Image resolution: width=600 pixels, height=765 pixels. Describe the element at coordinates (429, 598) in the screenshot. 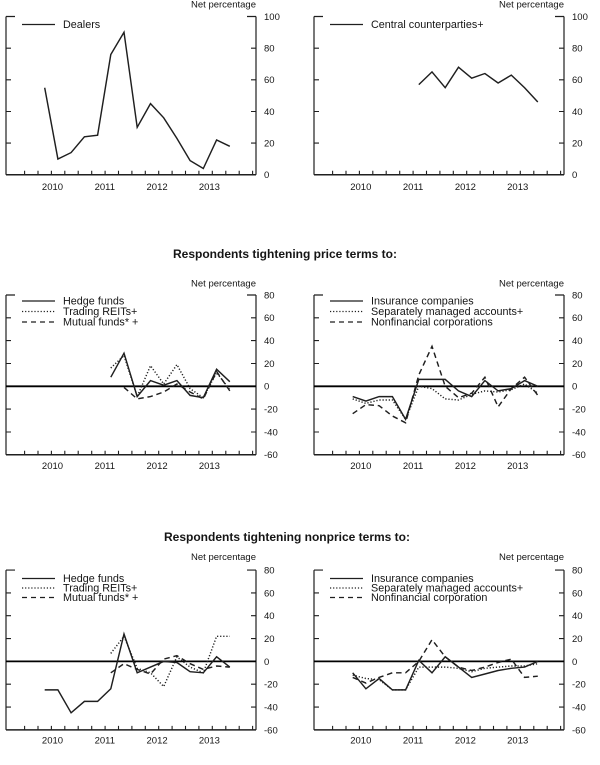

I see `svg-text: Nonfinancial corporation` at that location.